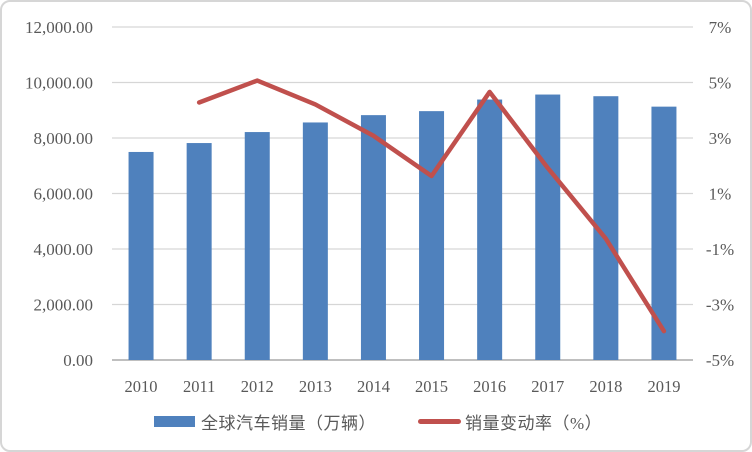  What do you see at coordinates (720, 305) in the screenshot?
I see `y-axis-right-label: -3%` at bounding box center [720, 305].